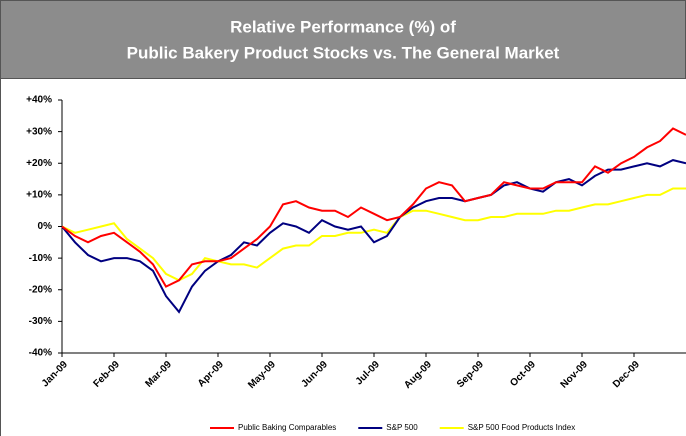 The width and height of the screenshot is (686, 436). Describe the element at coordinates (40, 321) in the screenshot. I see `y-tick-label: -30%` at that location.